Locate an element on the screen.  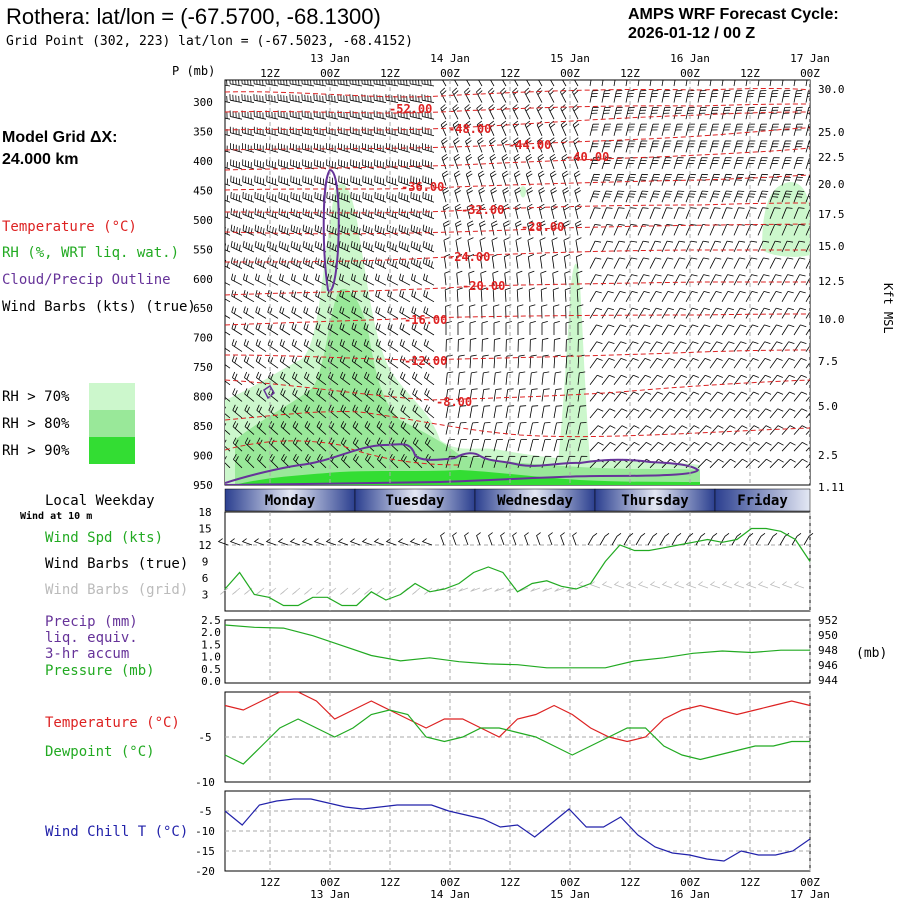
time-tick-label: 00Z is located at coordinates (690, 882).